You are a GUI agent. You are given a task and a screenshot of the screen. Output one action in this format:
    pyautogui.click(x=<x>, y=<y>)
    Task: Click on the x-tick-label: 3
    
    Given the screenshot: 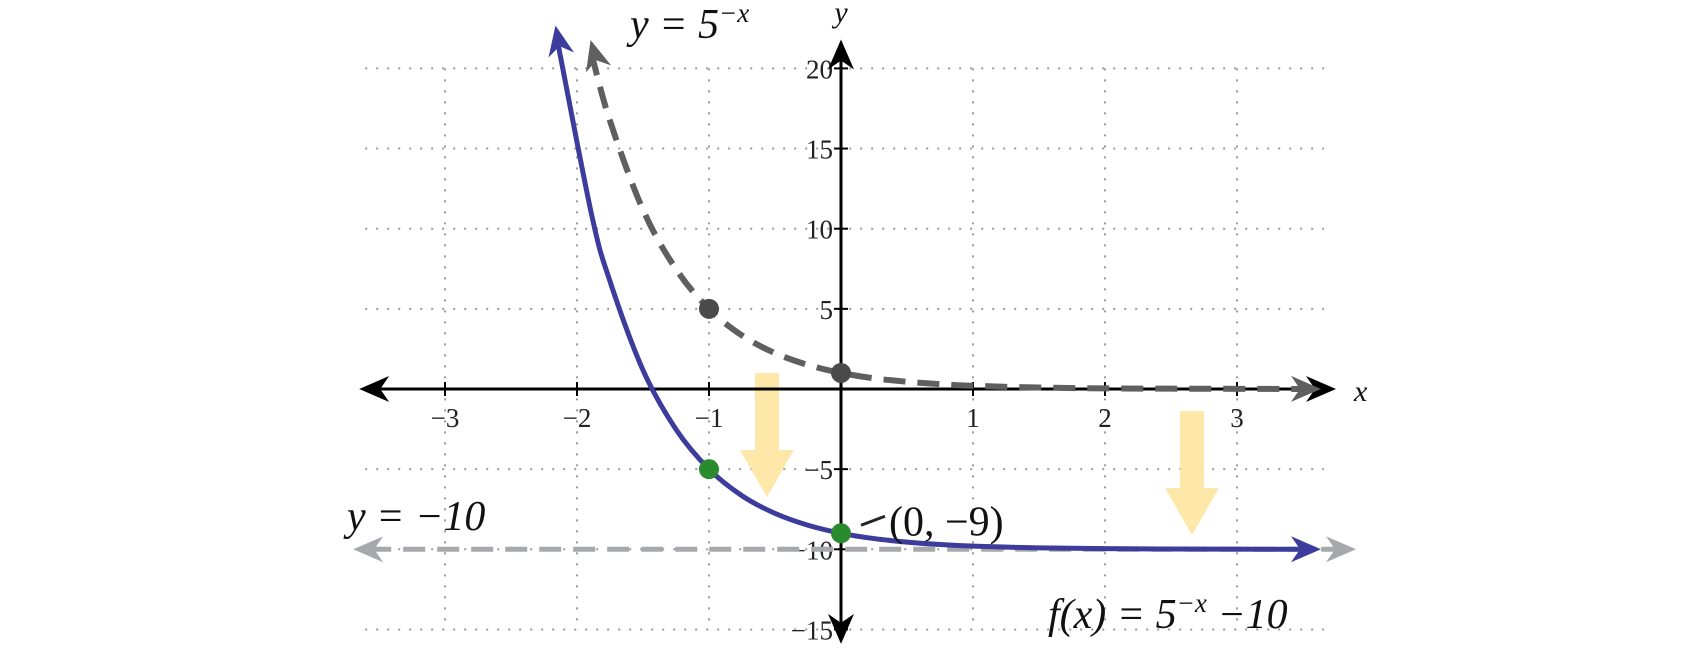 What is the action you would take?
    pyautogui.click(x=1237, y=418)
    